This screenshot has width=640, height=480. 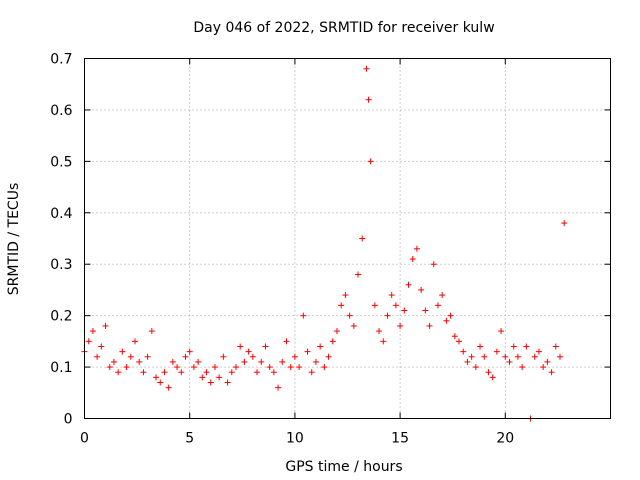 I want to click on x-tick-label: 5, so click(x=189, y=439).